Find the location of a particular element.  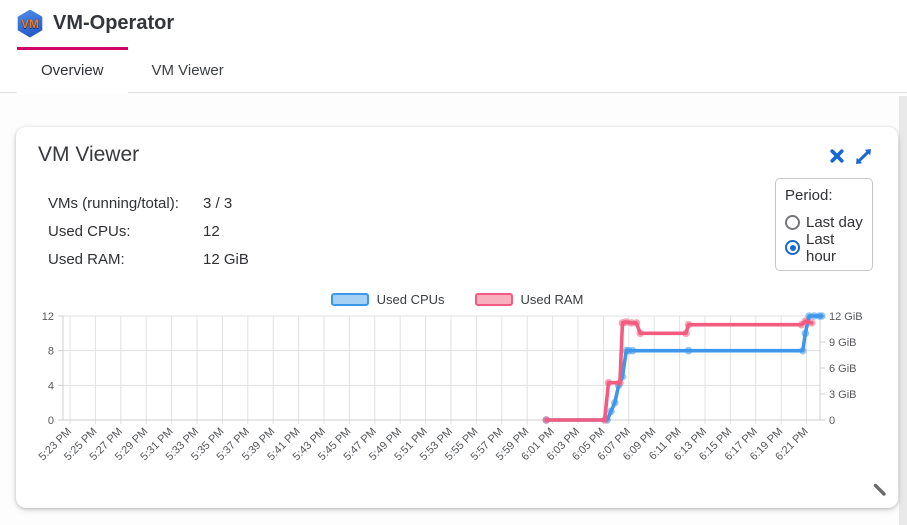

card-icons is located at coordinates (850, 156).